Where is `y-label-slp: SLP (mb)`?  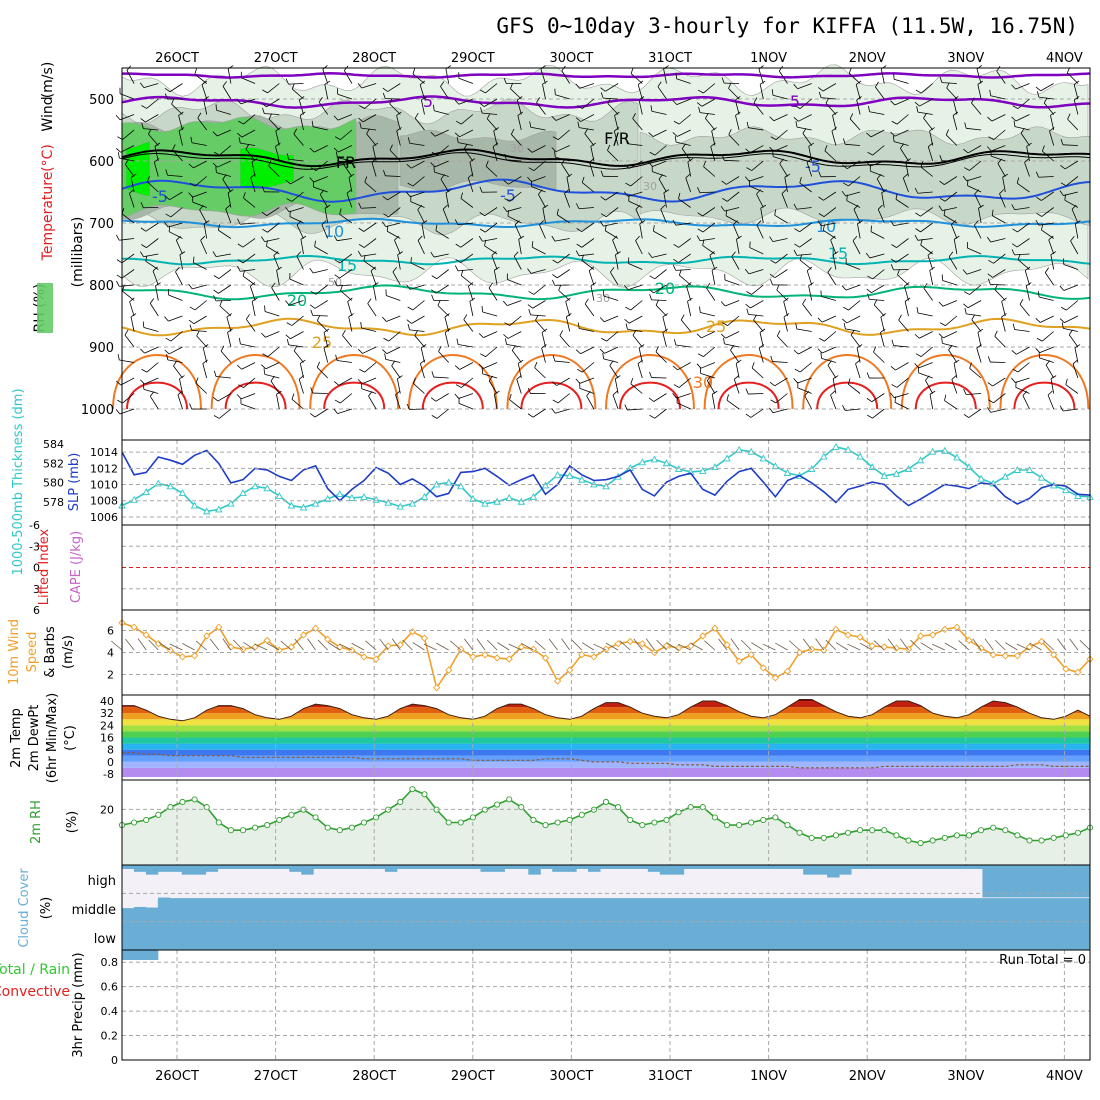
y-label-slp: SLP (mb) is located at coordinates (74, 482).